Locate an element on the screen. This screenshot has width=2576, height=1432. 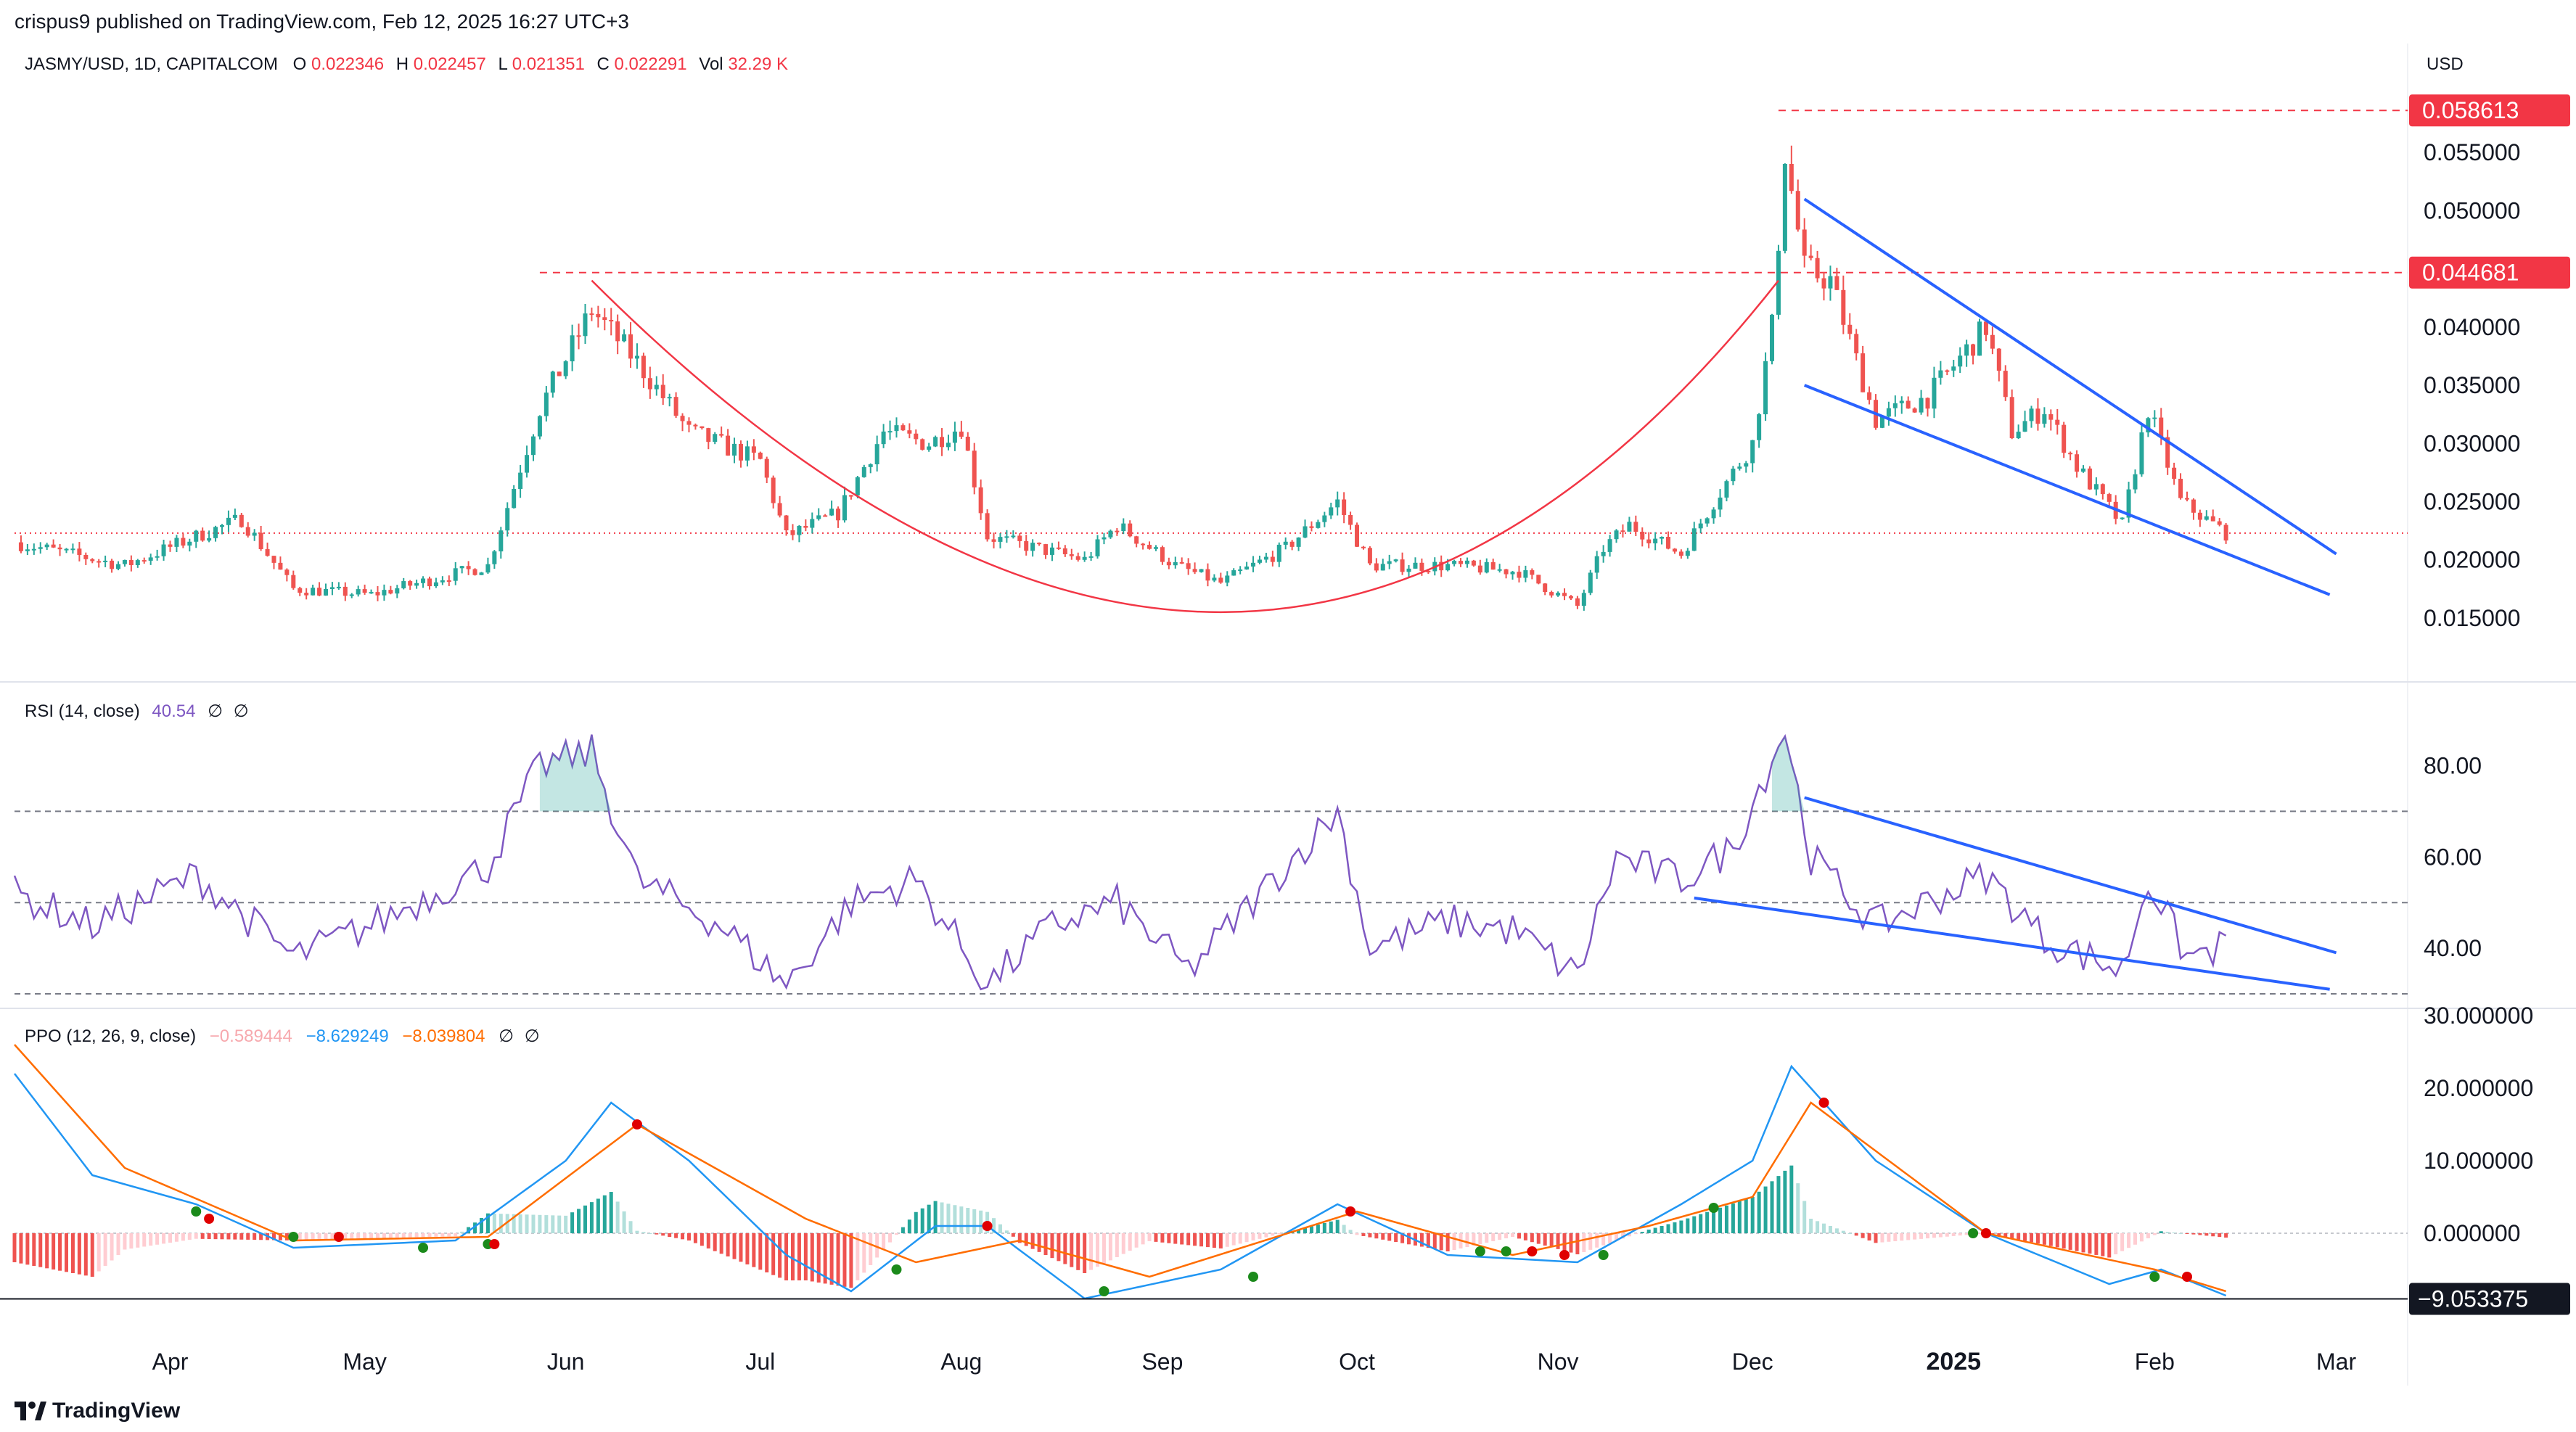
time-tick-label: 2025 is located at coordinates (1953, 1361).